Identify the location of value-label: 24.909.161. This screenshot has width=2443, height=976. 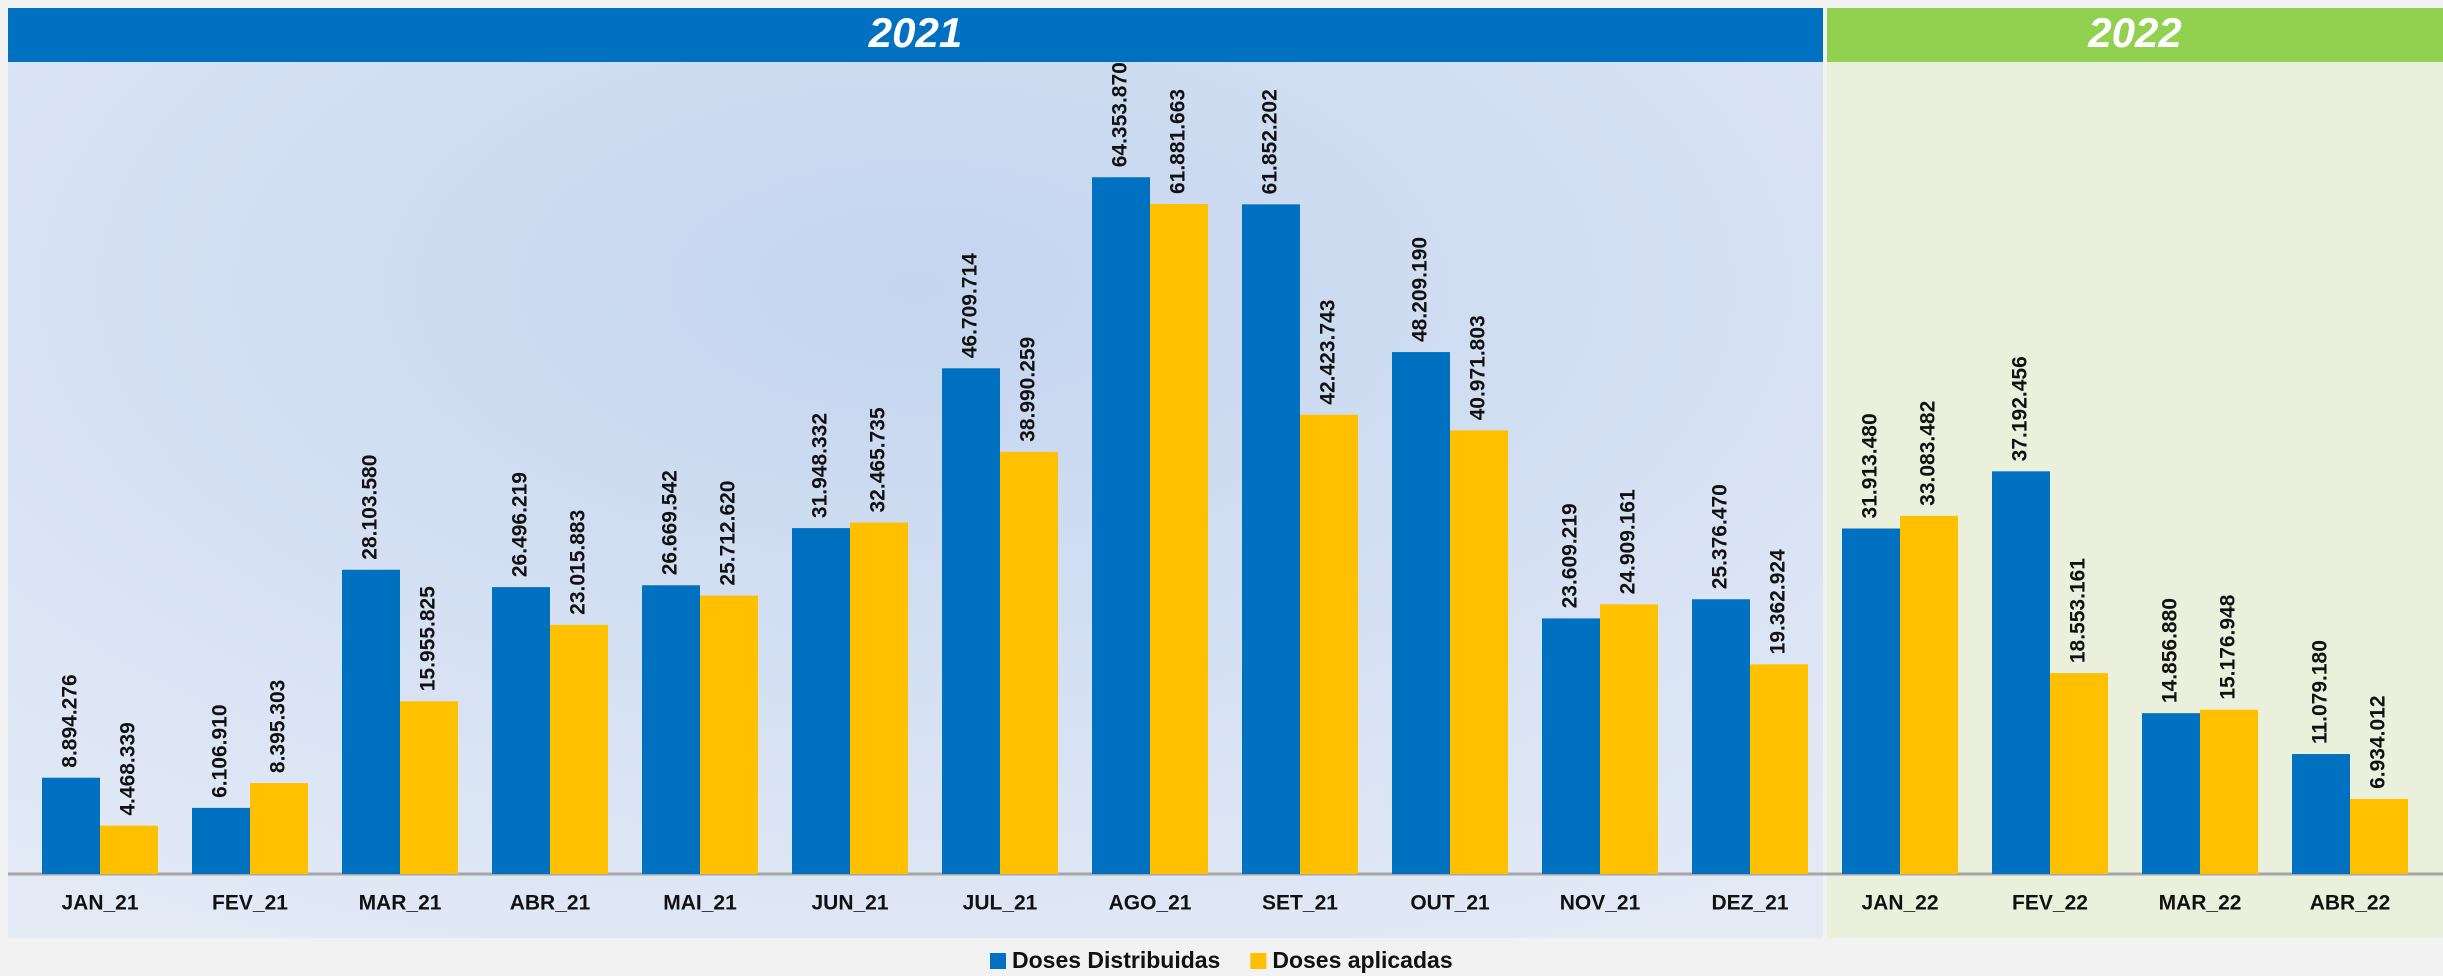
(1628, 541).